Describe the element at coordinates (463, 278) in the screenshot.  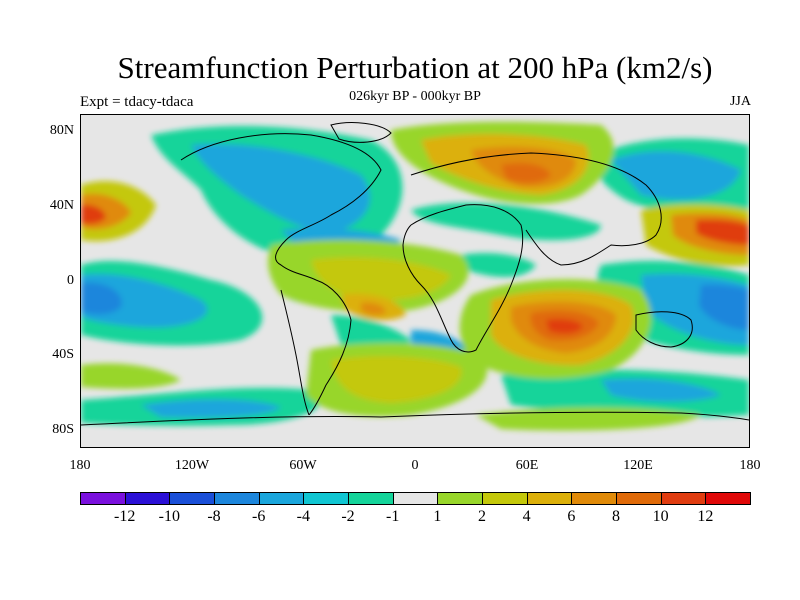
I see `coastline-africa` at that location.